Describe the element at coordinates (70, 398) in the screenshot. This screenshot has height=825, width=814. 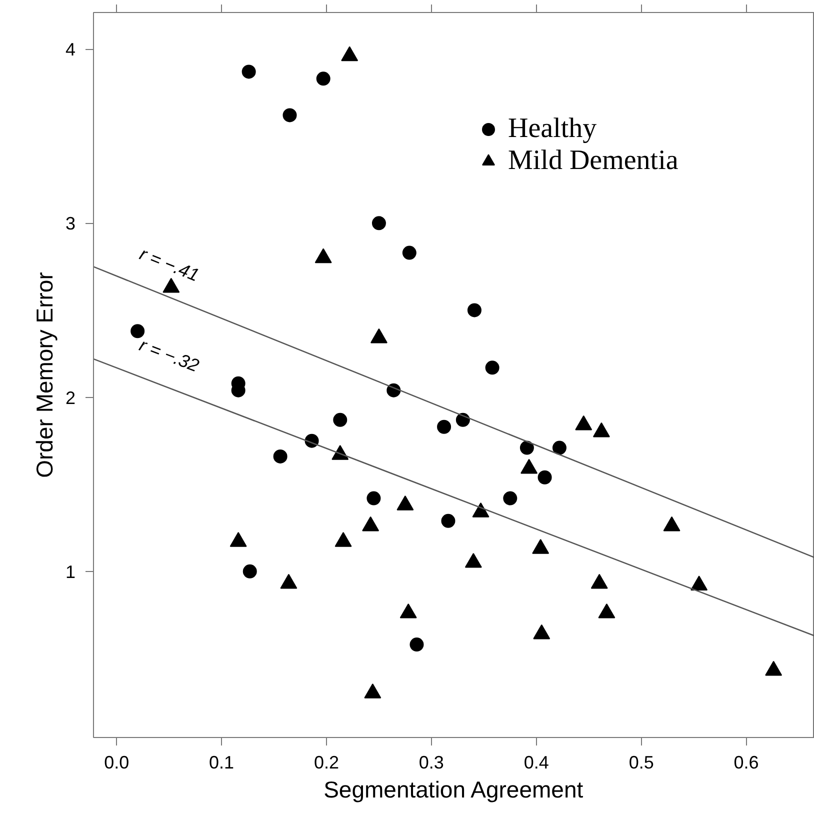
I see `y-tick-label: 2` at that location.